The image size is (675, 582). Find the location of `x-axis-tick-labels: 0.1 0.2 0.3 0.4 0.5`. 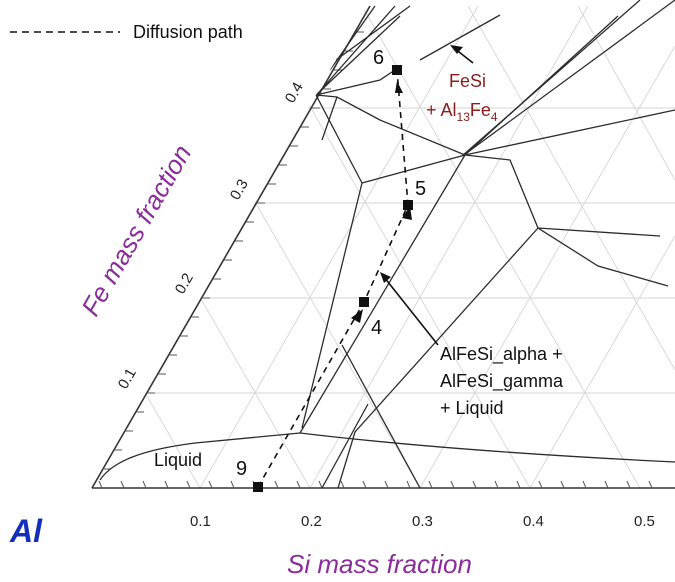

x-axis-tick-labels: 0.1 0.2 0.3 0.4 0.5 is located at coordinates (422, 521).